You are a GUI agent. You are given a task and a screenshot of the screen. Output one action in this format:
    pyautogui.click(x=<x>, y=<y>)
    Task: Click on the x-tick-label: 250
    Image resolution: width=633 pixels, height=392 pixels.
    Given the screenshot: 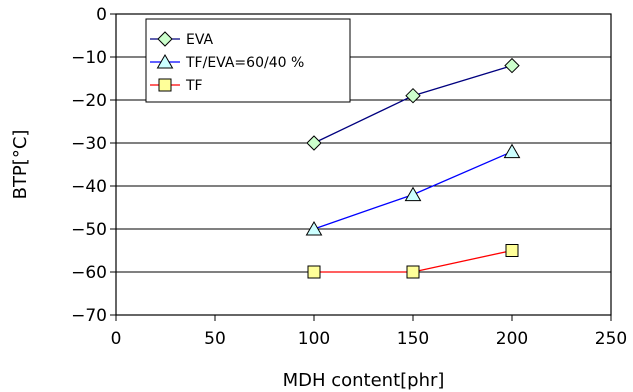 What is the action you would take?
    pyautogui.click(x=611, y=339)
    